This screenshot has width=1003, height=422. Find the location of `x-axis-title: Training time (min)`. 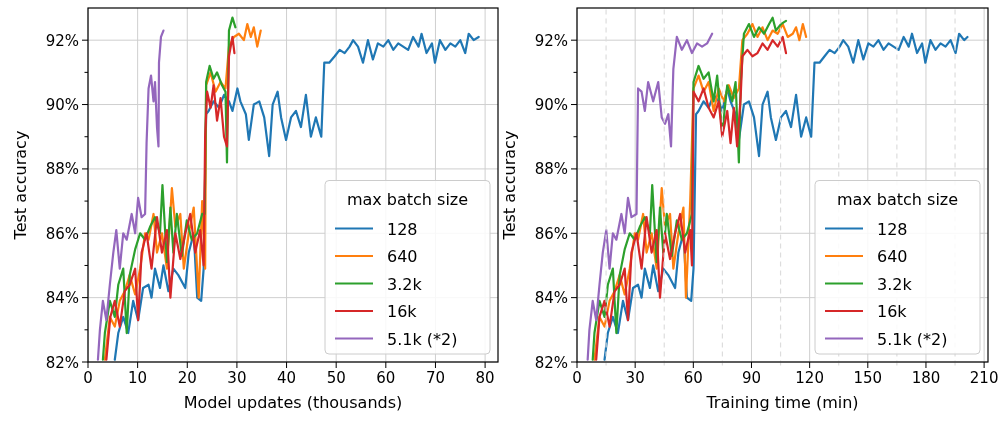

x-axis-title: Training time (min) is located at coordinates (782, 402).